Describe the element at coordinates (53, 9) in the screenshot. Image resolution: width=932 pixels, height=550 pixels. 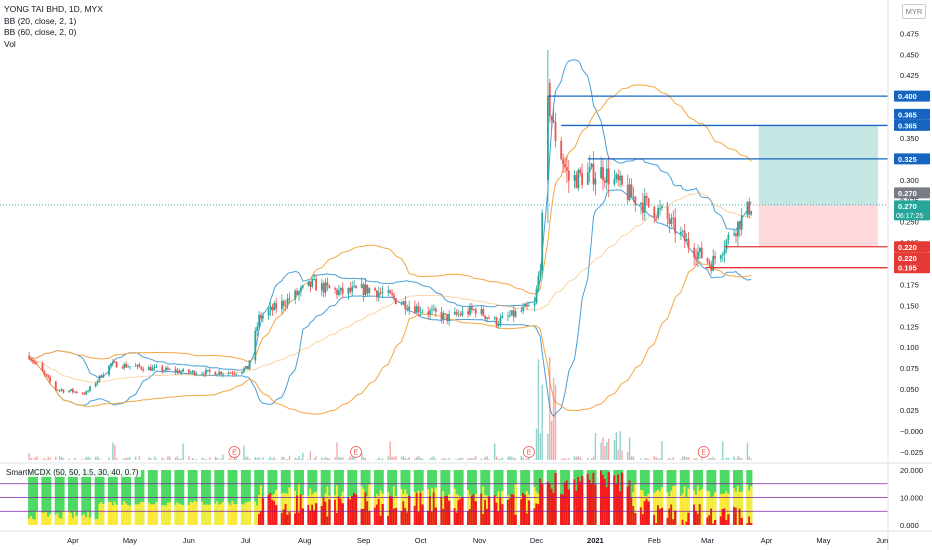
I see `chart-title: YONG TAI BHD, 1D, MYX` at that location.